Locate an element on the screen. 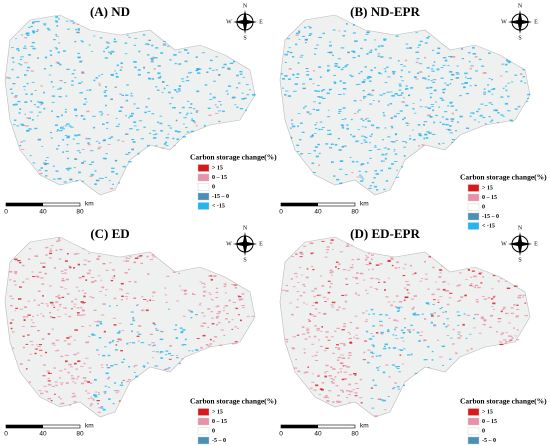  scale-unit: km is located at coordinates (364, 204).